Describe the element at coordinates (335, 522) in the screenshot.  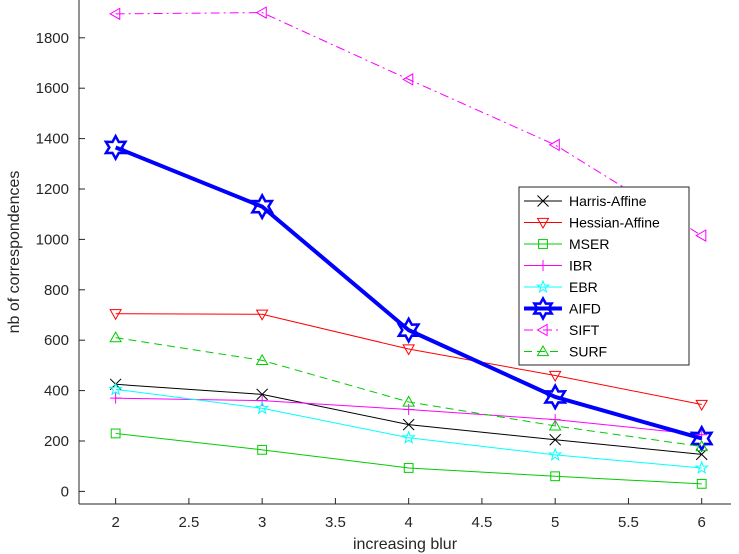
I see `x-tick-label: 3.5` at that location.